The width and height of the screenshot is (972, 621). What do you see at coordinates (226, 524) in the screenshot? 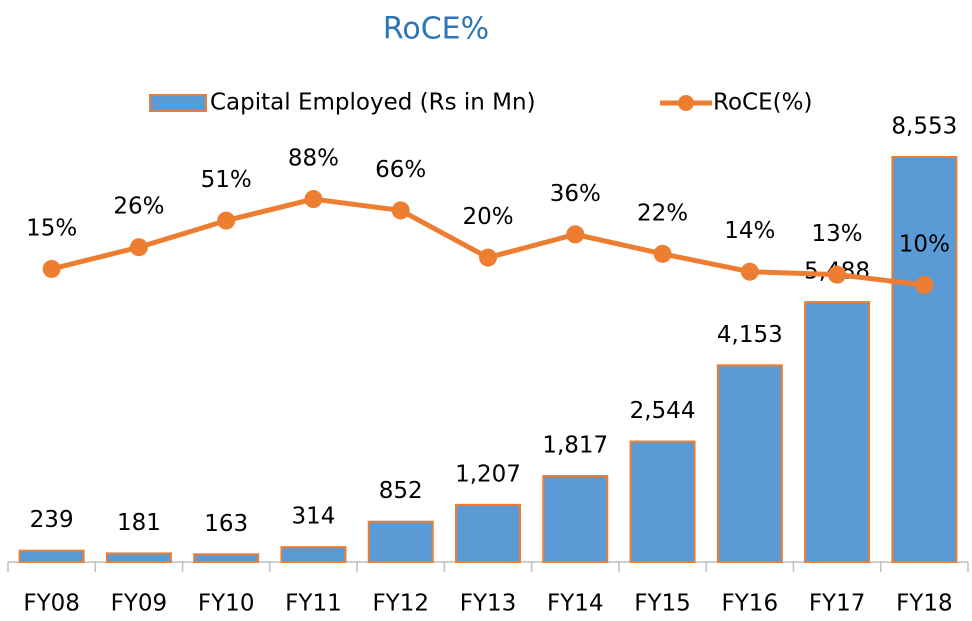
I see `bar-value-label: 163` at bounding box center [226, 524].